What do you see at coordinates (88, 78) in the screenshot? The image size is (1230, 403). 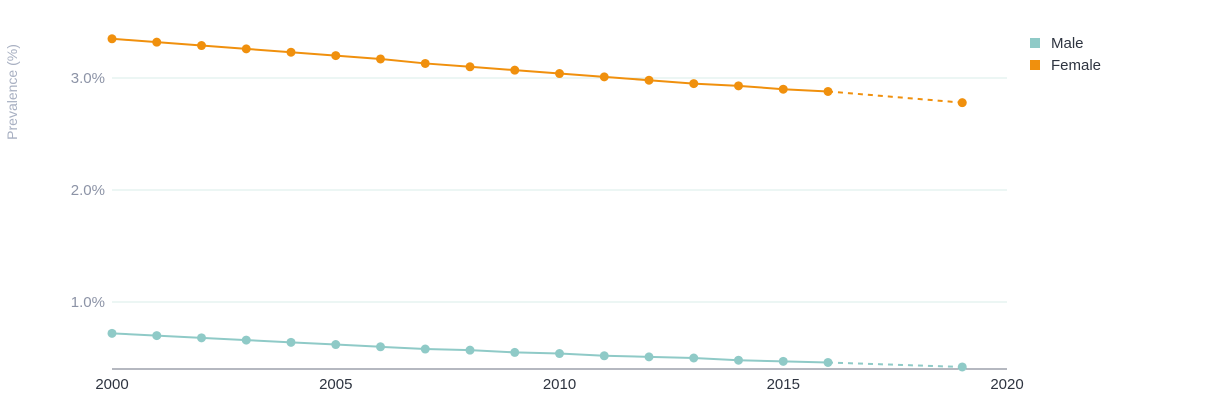 I see `y-tick-label: 3.0%` at bounding box center [88, 78].